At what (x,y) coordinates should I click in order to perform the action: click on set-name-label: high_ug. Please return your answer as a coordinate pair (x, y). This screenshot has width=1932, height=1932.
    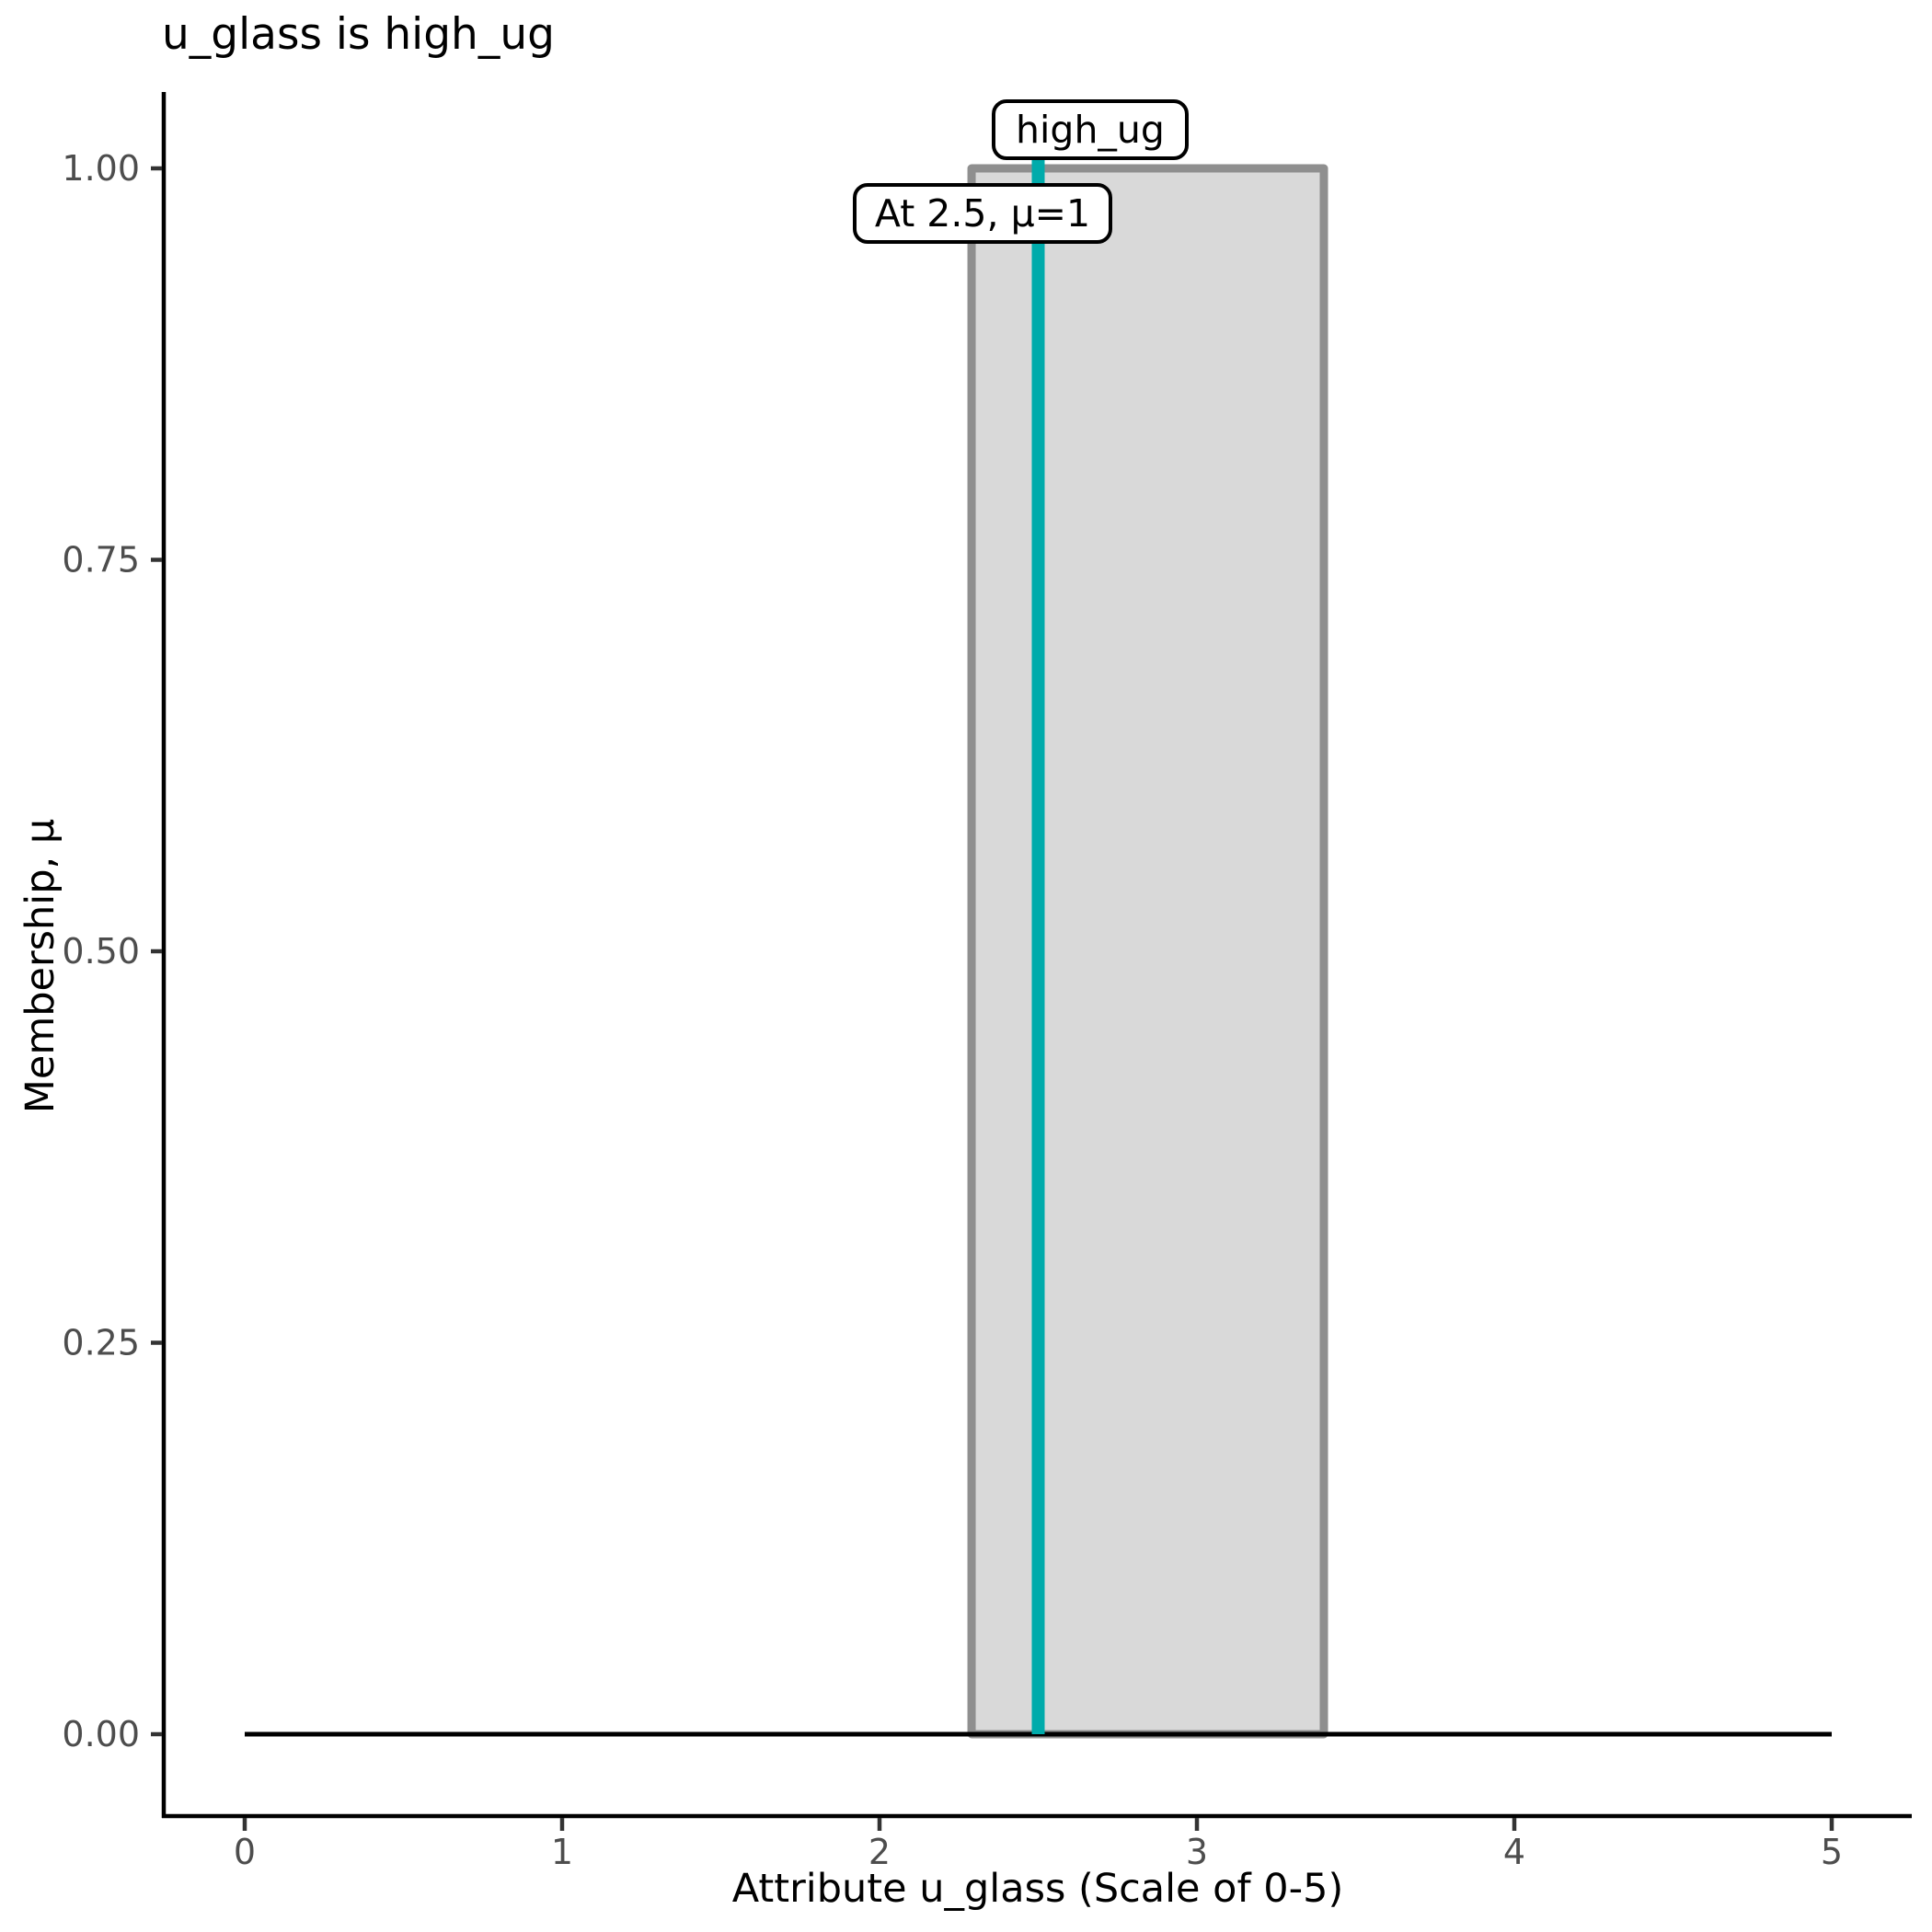
    Looking at the image, I should click on (1090, 129).